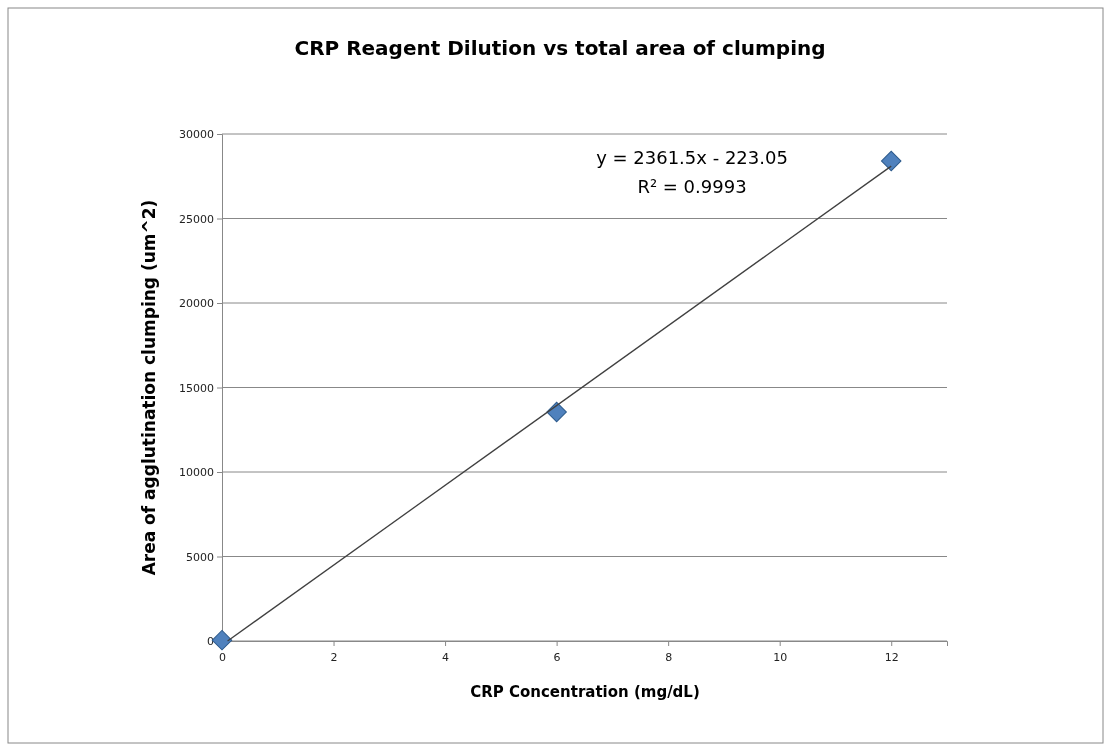 This screenshot has width=1107, height=745. What do you see at coordinates (692, 186) in the screenshot?
I see `annotation: R² = 0.9993` at bounding box center [692, 186].